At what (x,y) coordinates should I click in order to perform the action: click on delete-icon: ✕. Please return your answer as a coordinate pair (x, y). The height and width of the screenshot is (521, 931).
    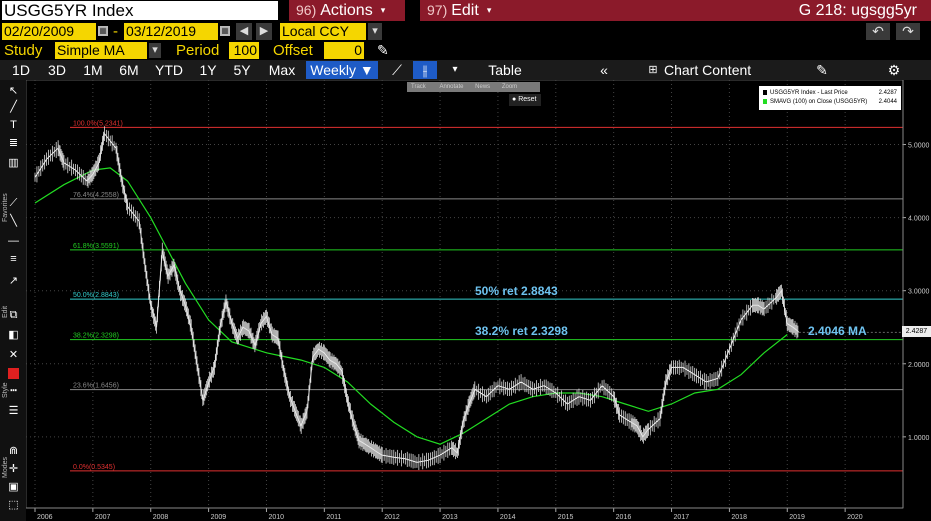
    Looking at the image, I should click on (13, 355).